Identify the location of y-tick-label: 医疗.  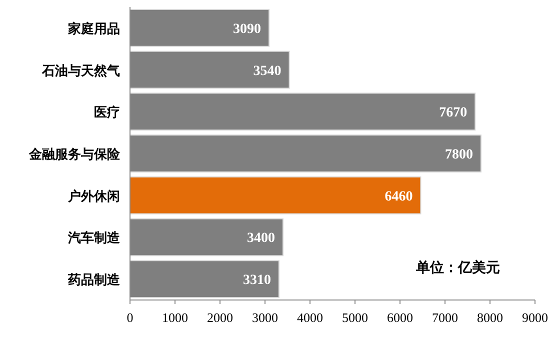
(107, 112).